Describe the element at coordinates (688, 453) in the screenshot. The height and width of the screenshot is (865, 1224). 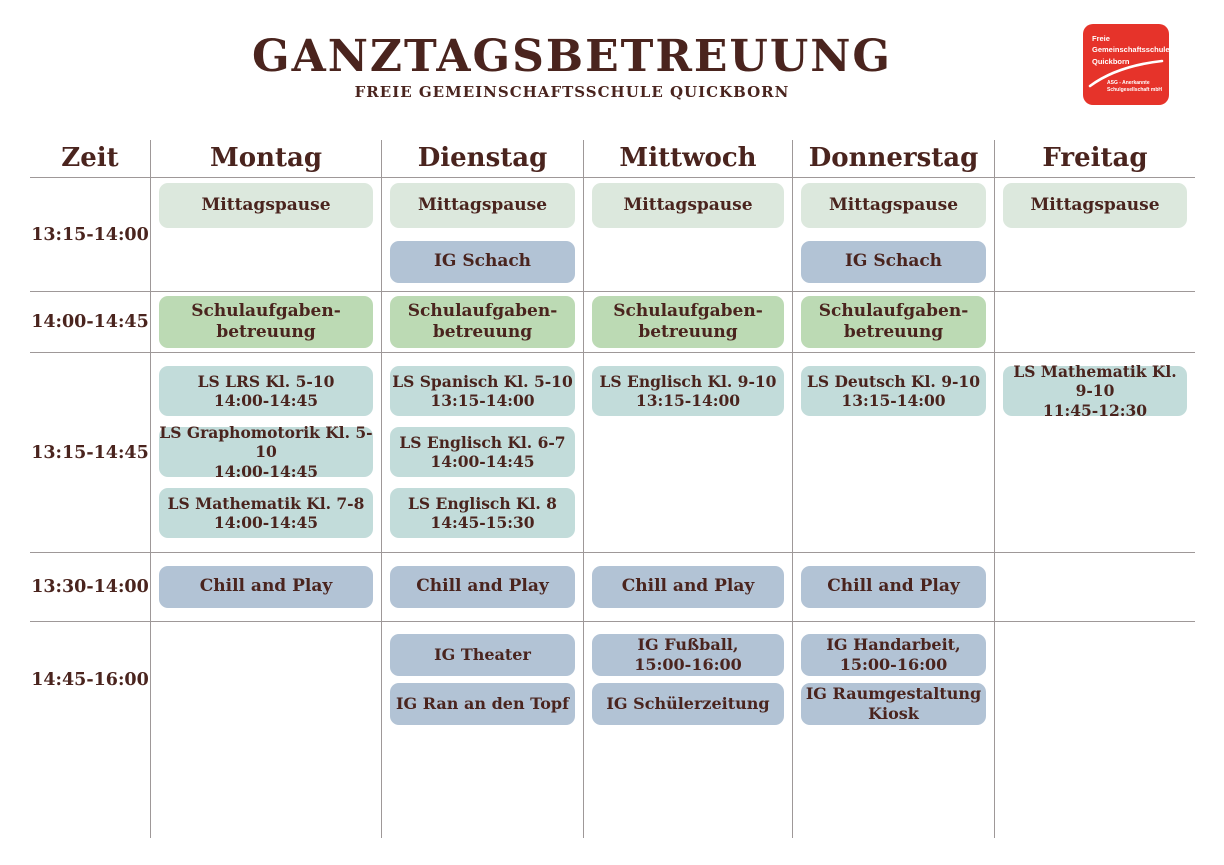
I see `cell-mittwoch-row3: LS Englisch Kl. 9-10 13:15-14:00` at that location.